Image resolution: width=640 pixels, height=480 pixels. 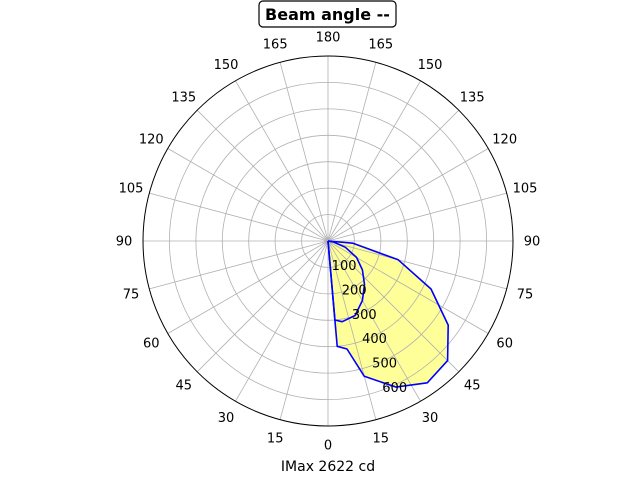 I want to click on angle-tick-label: 0, so click(x=328, y=446).